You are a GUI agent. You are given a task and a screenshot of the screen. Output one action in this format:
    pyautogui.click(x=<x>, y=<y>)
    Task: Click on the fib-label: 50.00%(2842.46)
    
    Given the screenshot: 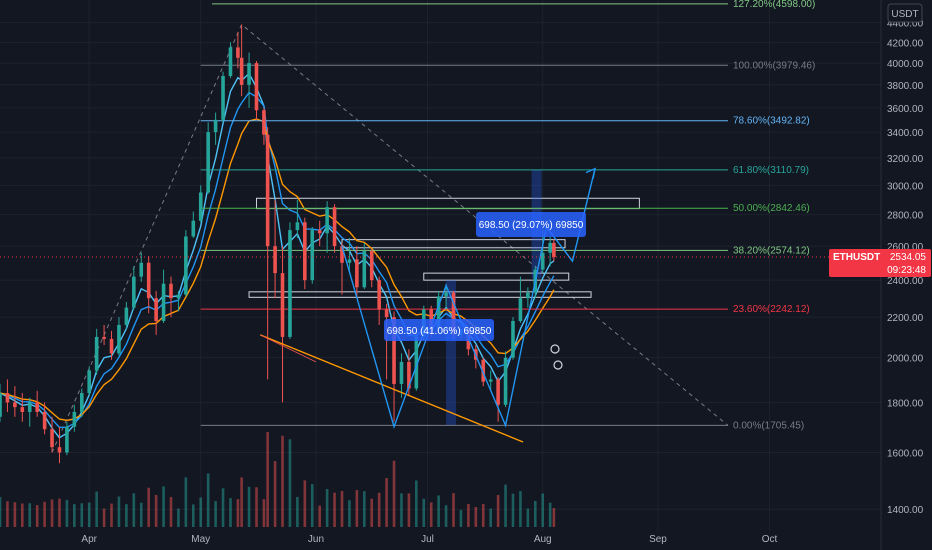 What is the action you would take?
    pyautogui.click(x=771, y=208)
    